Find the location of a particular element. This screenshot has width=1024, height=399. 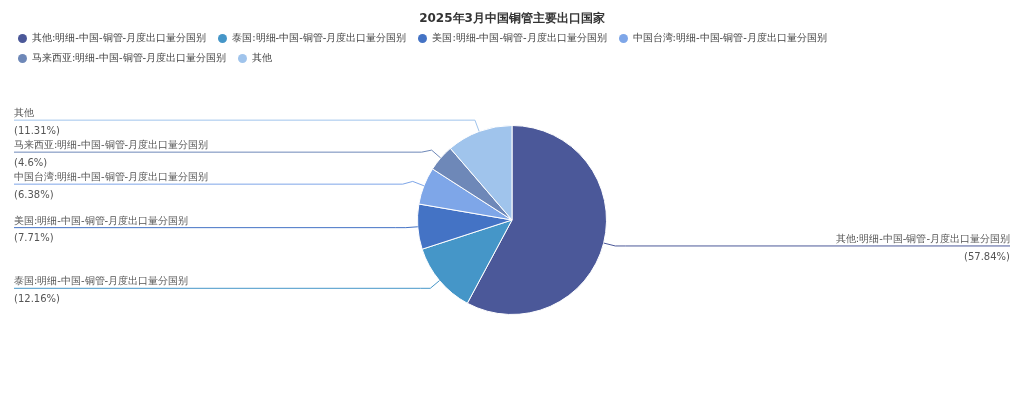

data-label: (4.6%) is located at coordinates (31, 162).